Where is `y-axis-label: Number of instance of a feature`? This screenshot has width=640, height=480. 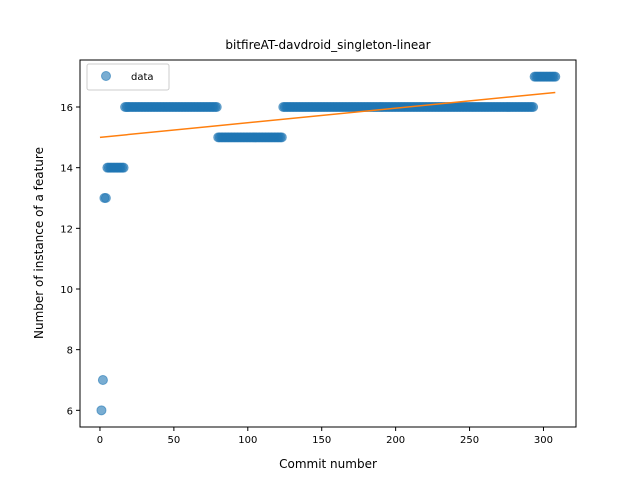 y-axis-label: Number of instance of a feature is located at coordinates (39, 243).